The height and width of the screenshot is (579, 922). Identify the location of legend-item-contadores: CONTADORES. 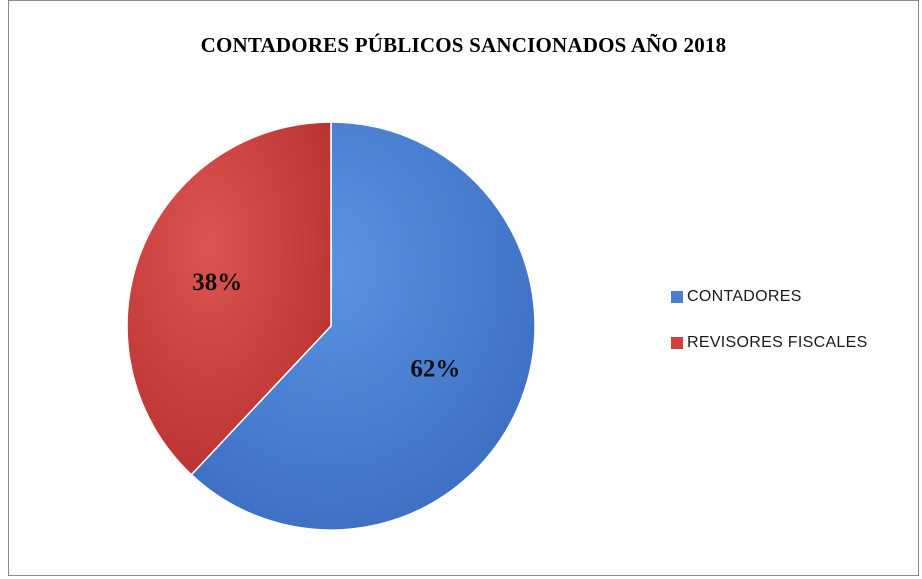
(769, 297).